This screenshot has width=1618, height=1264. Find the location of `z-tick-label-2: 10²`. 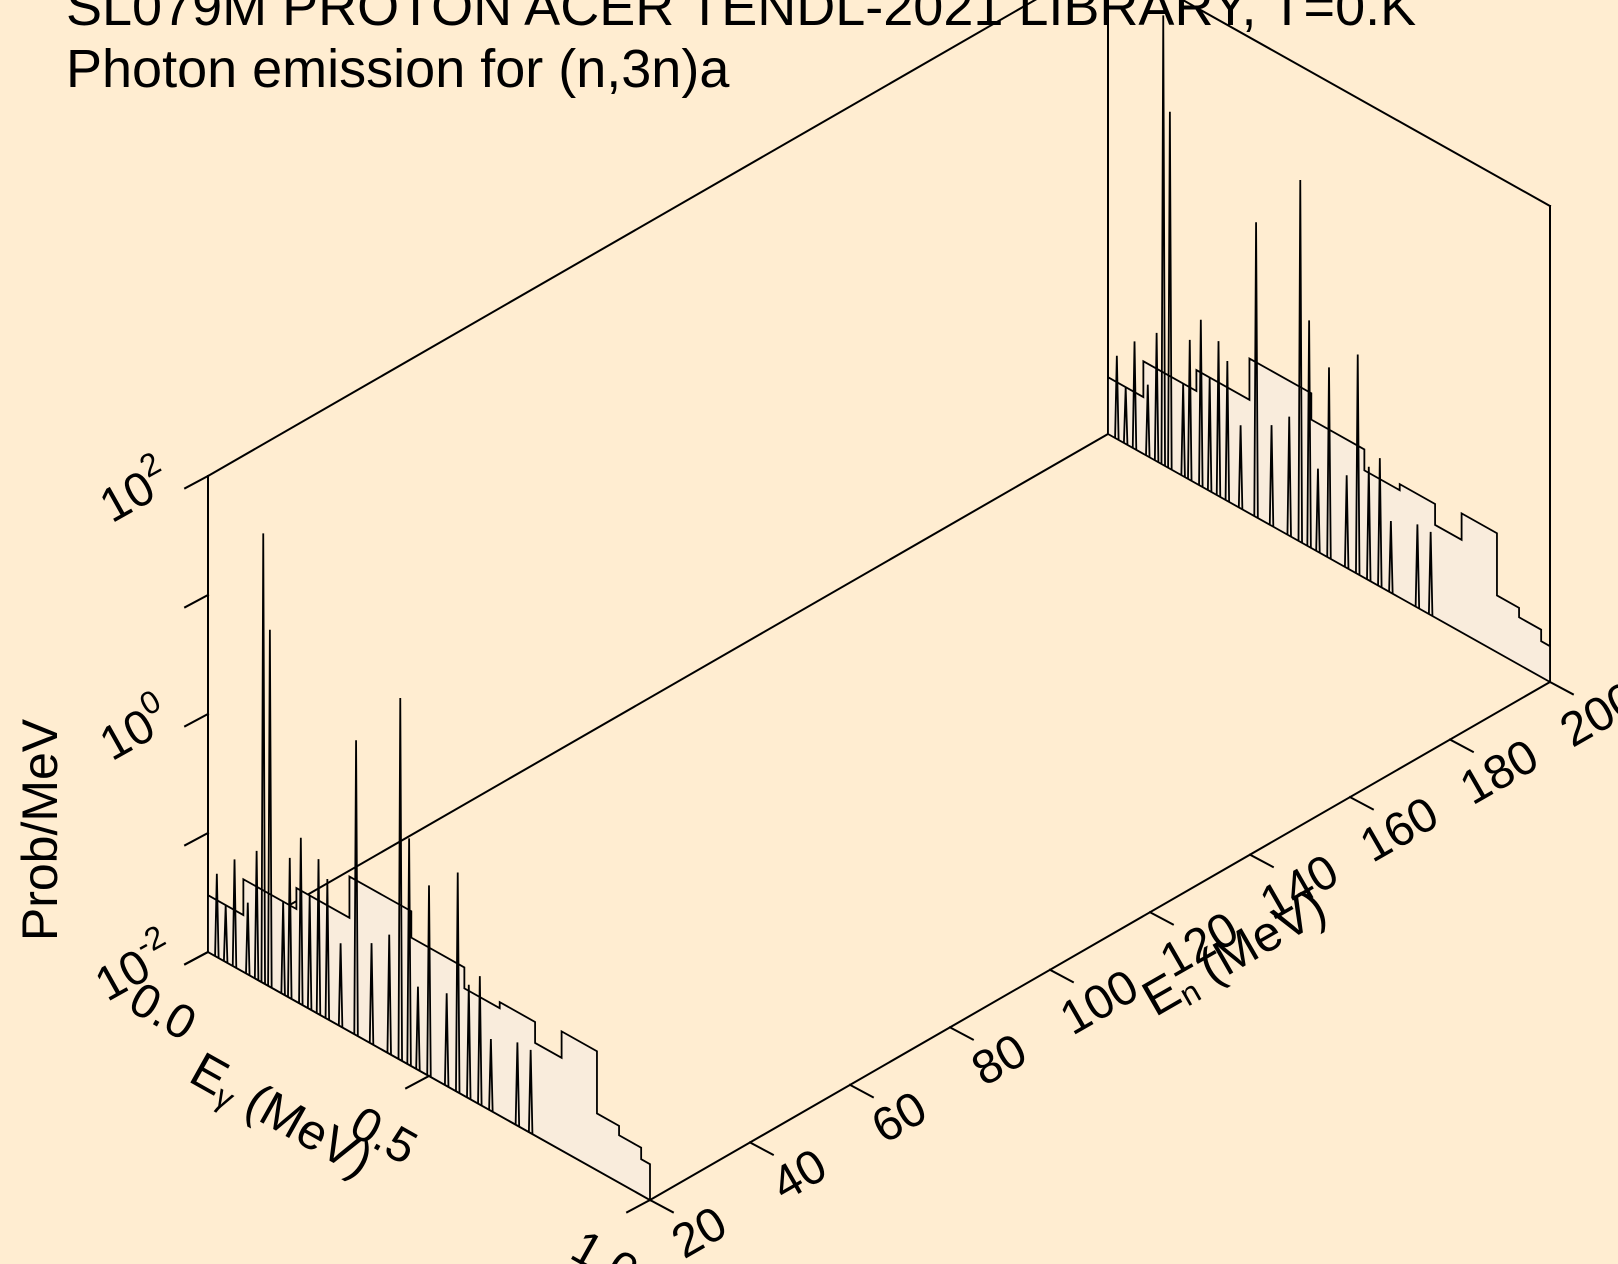

z-tick-label-2: 10² is located at coordinates (133, 488).